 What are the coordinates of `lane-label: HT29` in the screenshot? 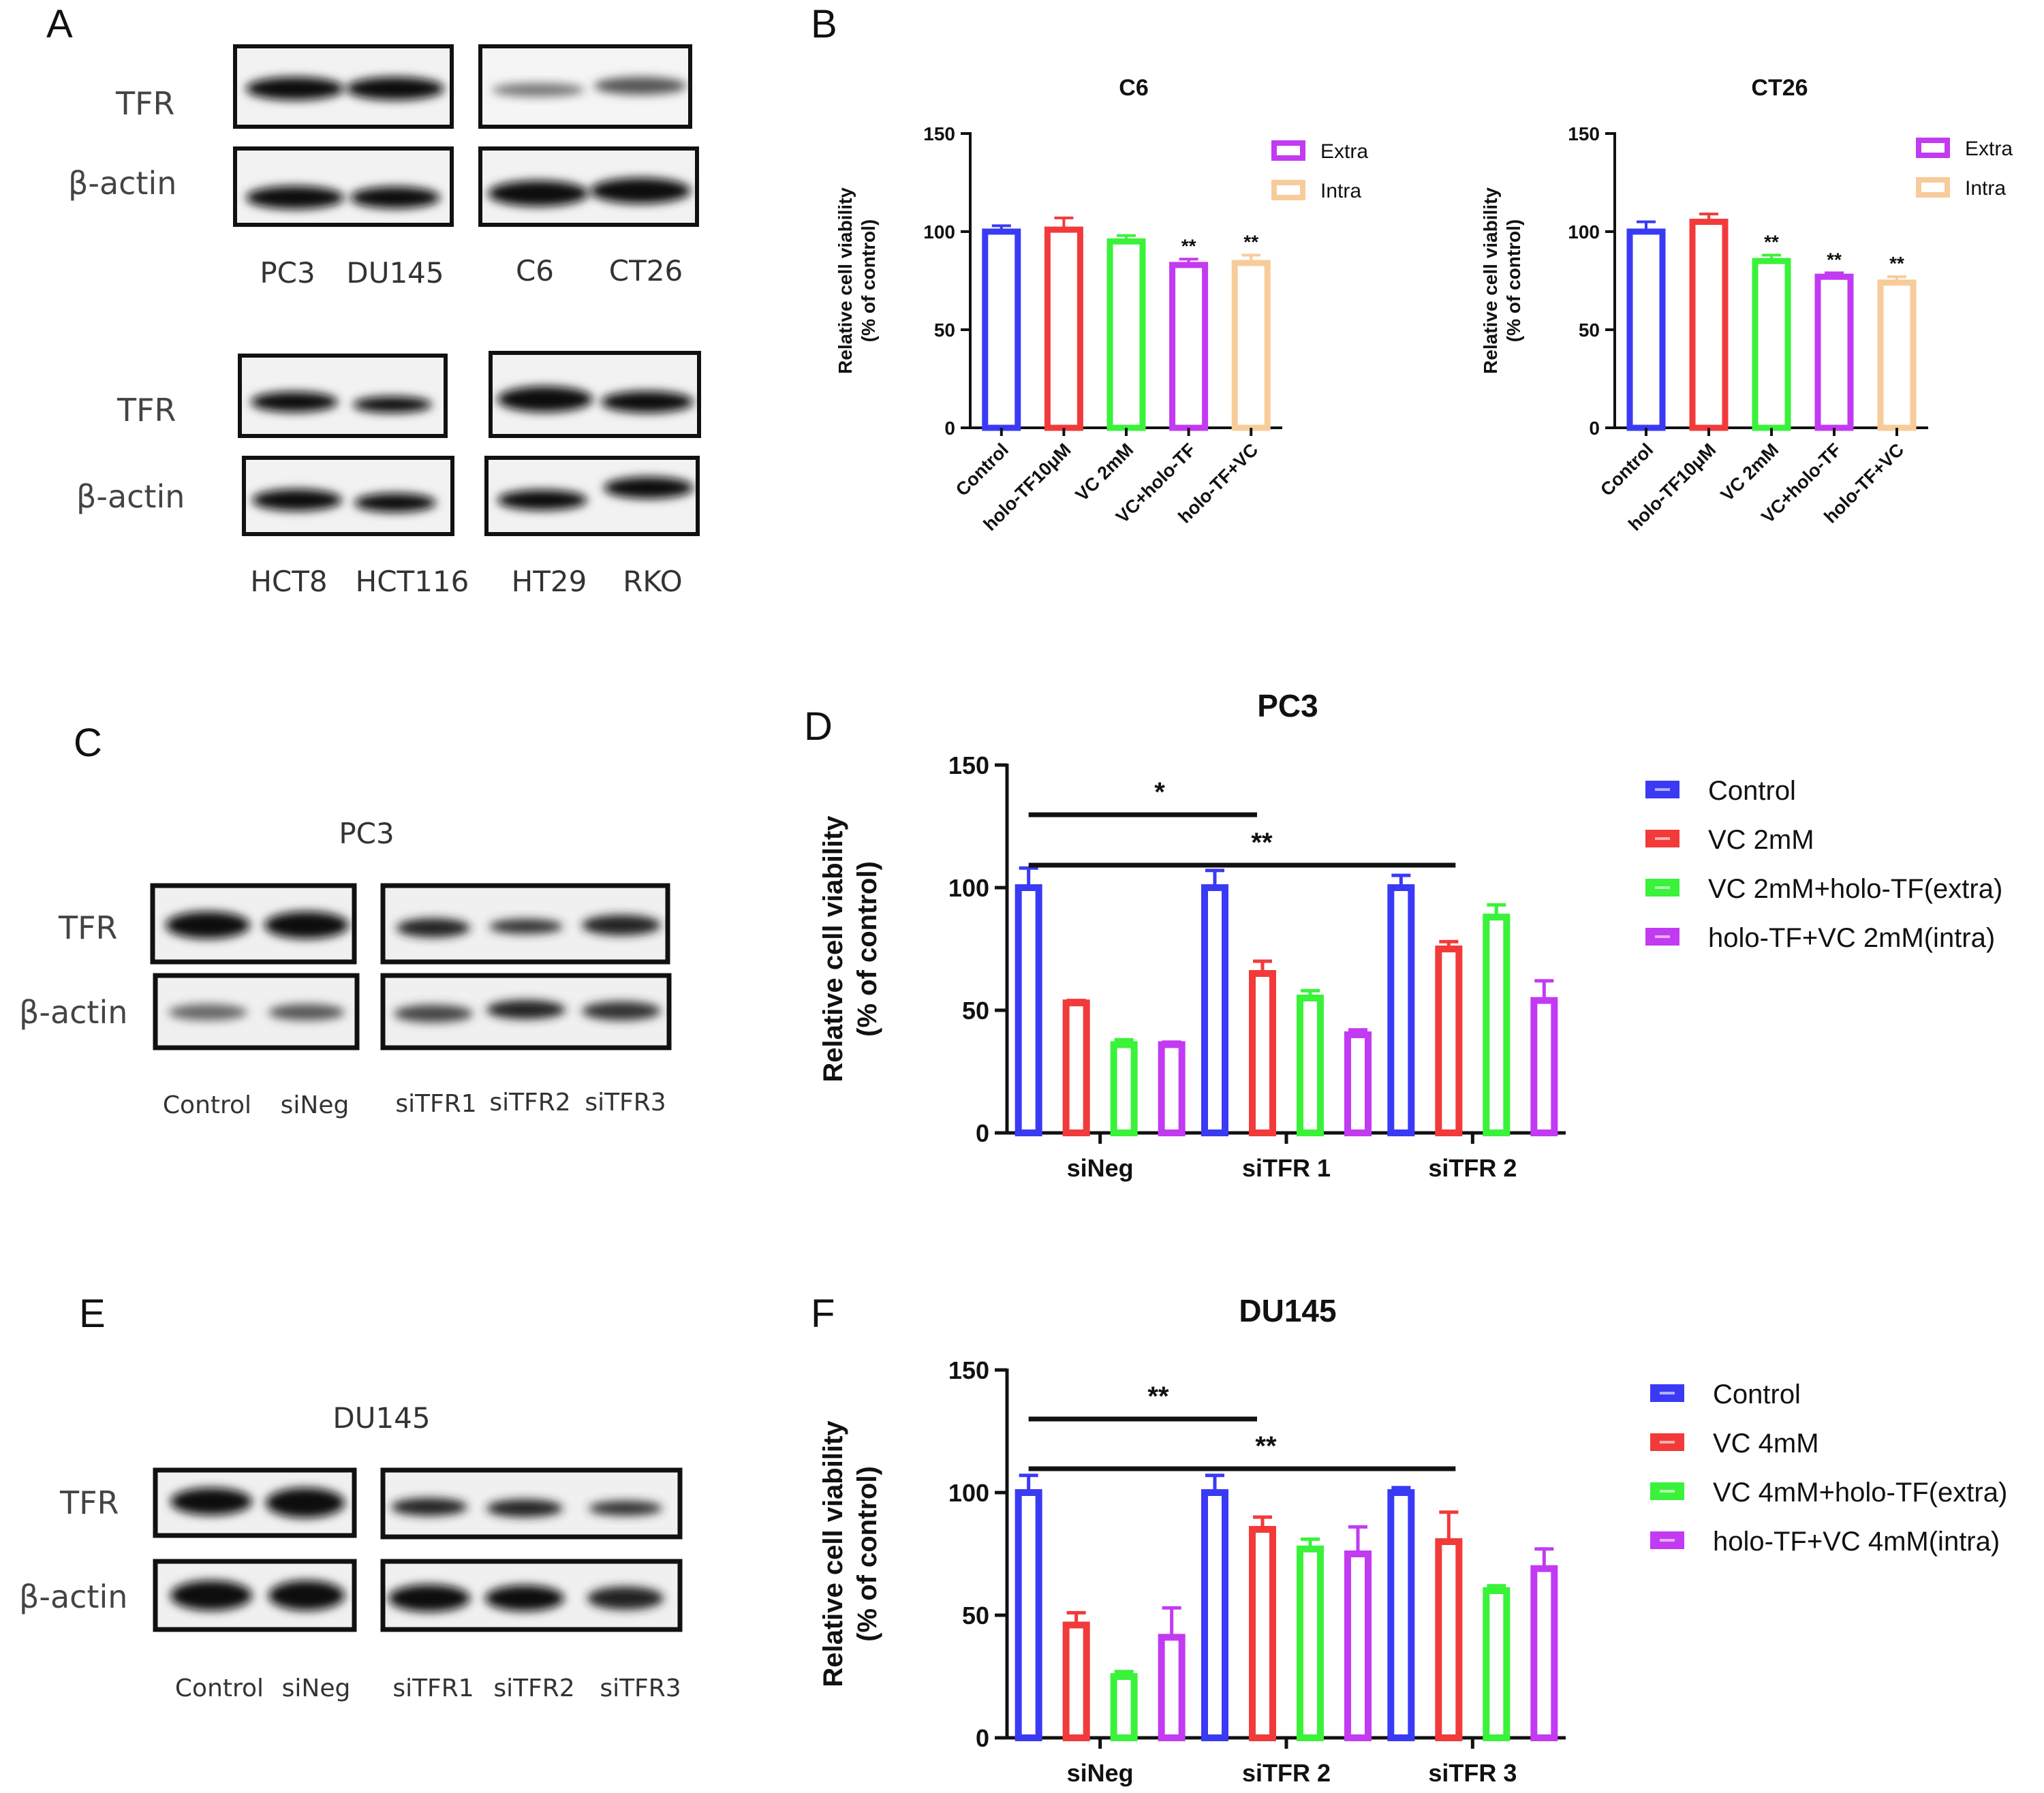 It's located at (549, 581).